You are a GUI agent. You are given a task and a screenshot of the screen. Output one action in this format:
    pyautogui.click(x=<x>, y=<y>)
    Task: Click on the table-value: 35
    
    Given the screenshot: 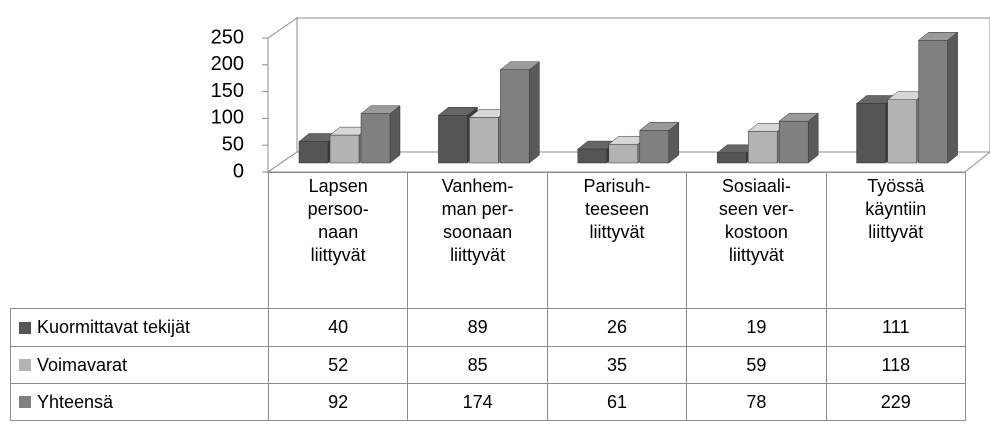 What is the action you would take?
    pyautogui.click(x=617, y=365)
    